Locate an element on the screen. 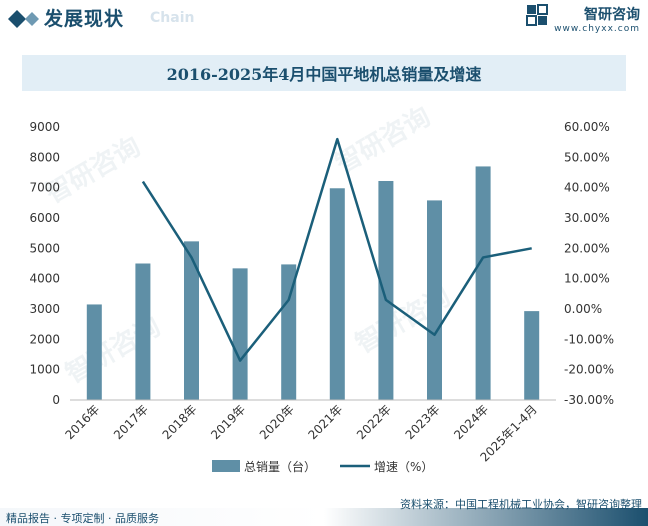 The height and width of the screenshot is (526, 648). right-tick-label: 30.00% is located at coordinates (587, 218).